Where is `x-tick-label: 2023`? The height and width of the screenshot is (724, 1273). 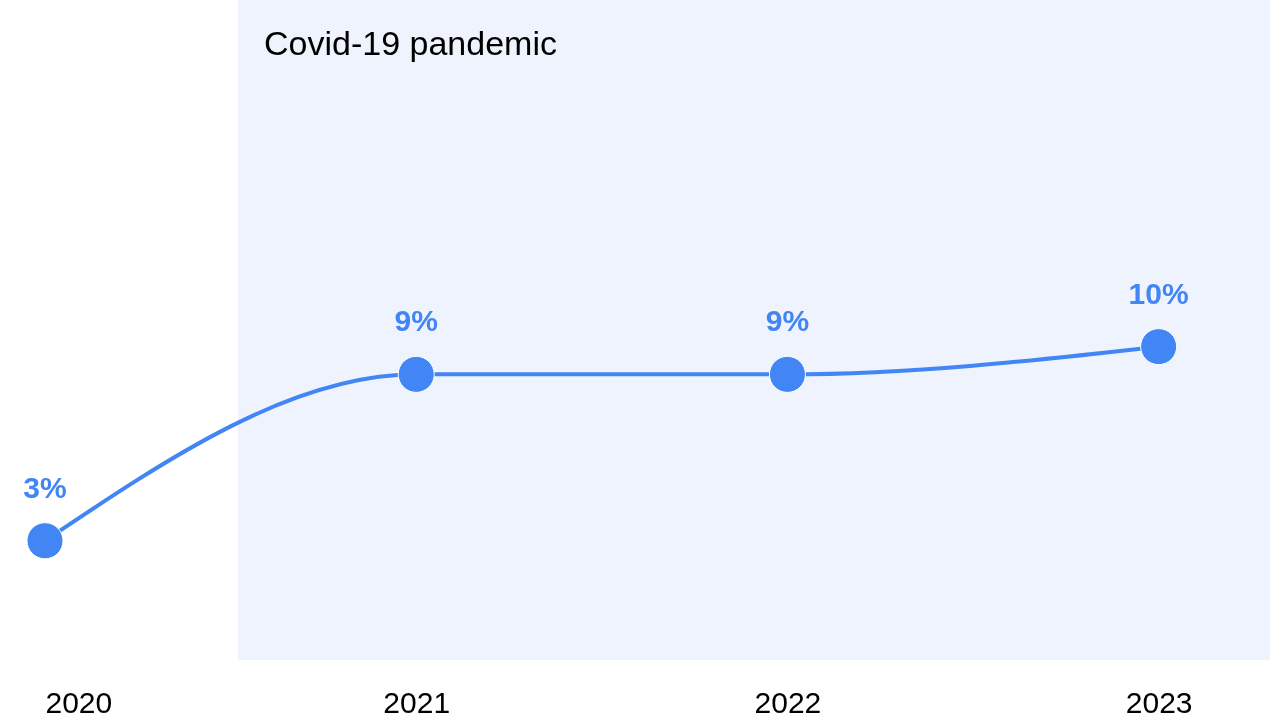
x-tick-label: 2023 is located at coordinates (1159, 702).